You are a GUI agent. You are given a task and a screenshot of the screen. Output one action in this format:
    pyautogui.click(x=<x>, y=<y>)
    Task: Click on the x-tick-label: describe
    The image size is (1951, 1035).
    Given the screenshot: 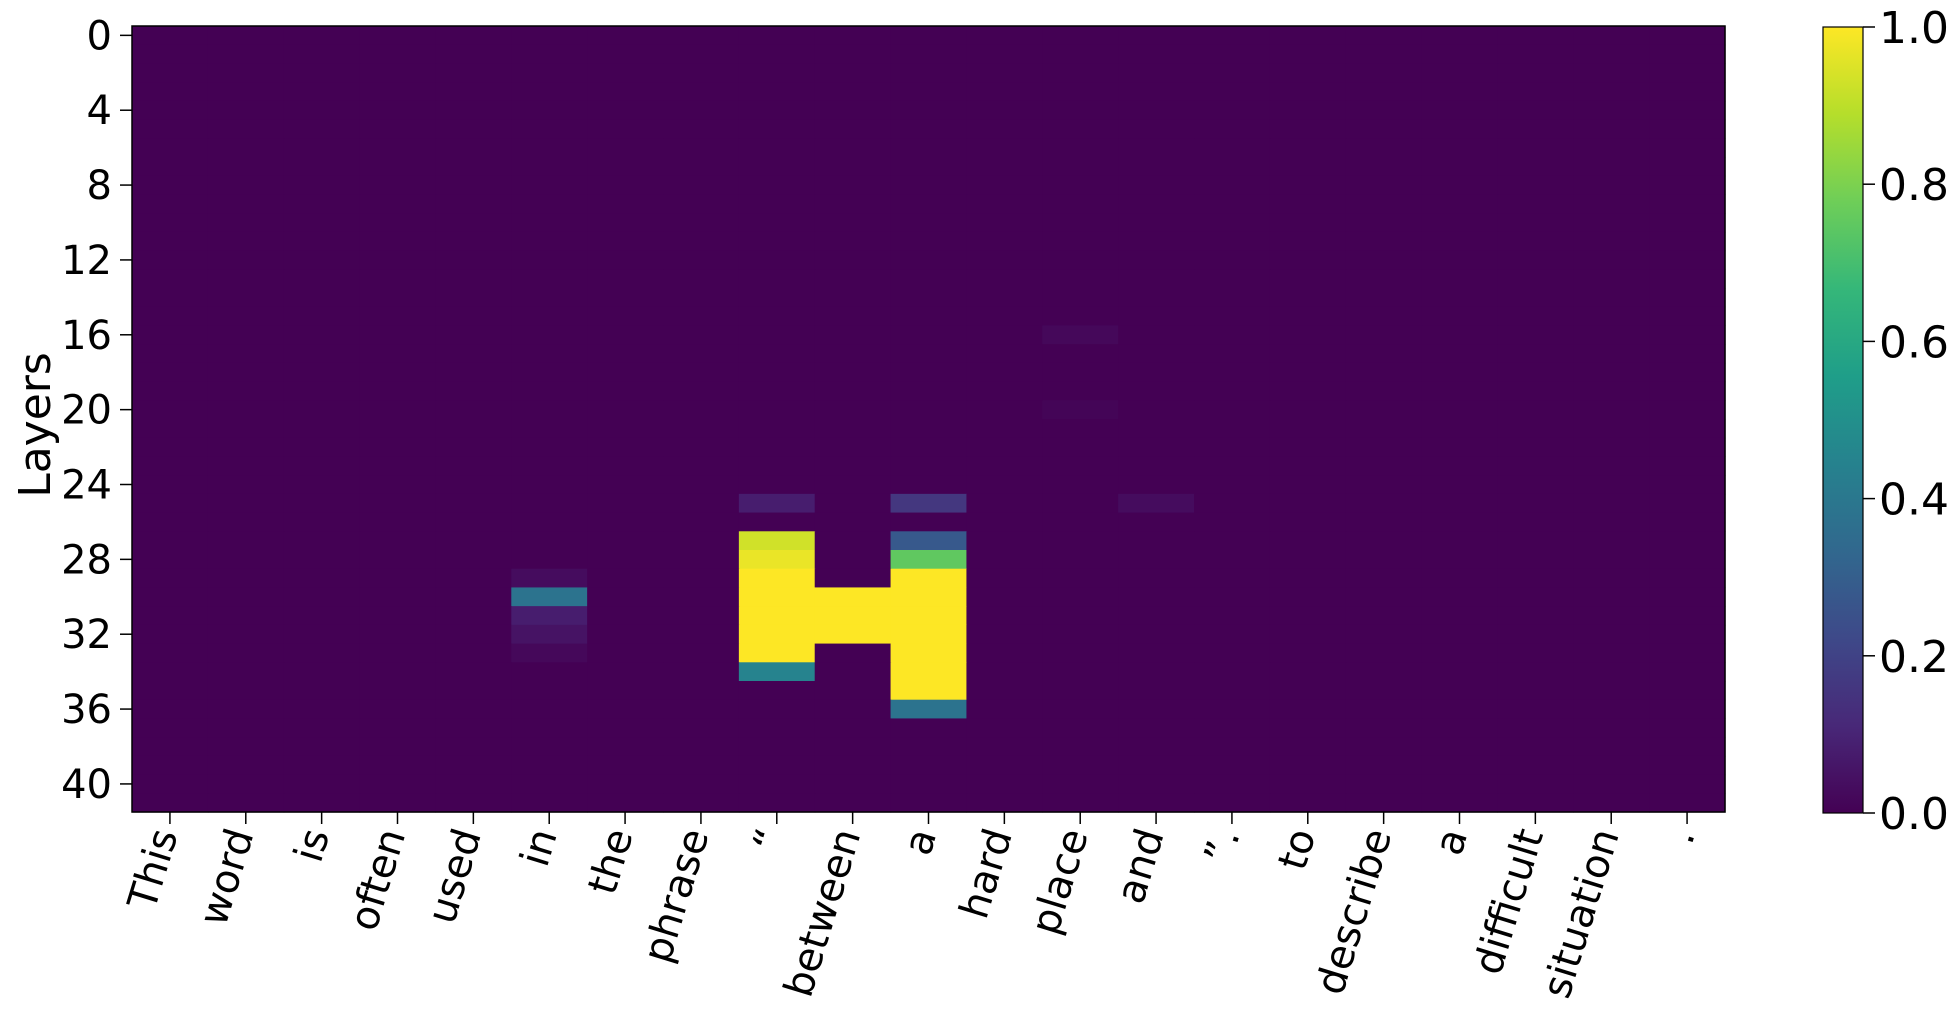 What is the action you would take?
    pyautogui.click(x=1354, y=911)
    